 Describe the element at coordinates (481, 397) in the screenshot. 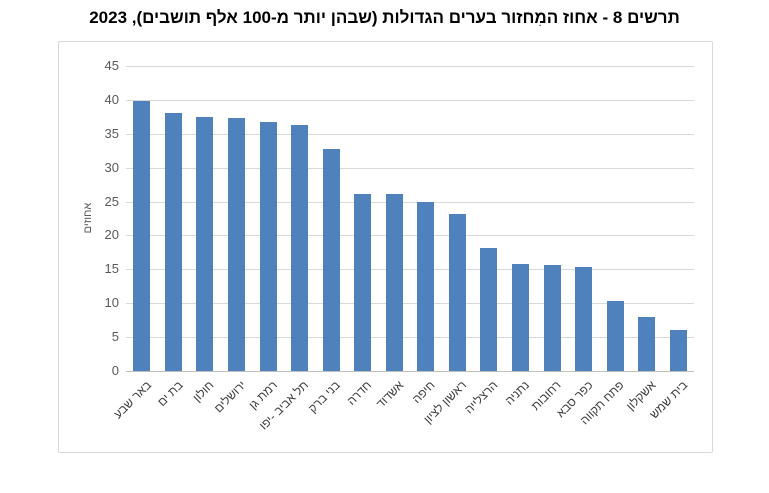

I see `x-tick-label: הרצלייה` at that location.